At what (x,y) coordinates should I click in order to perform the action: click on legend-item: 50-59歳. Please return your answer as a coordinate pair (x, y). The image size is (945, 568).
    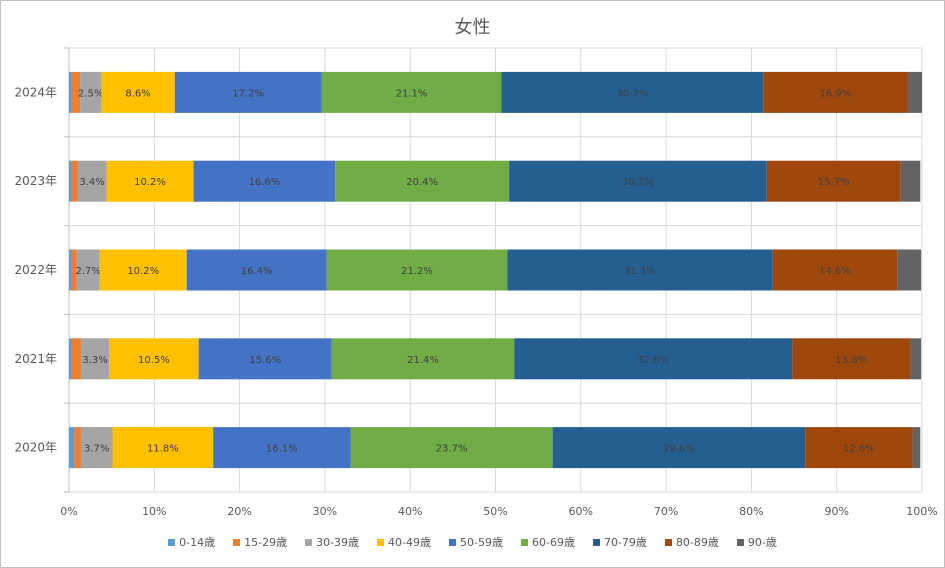
    Looking at the image, I should click on (476, 542).